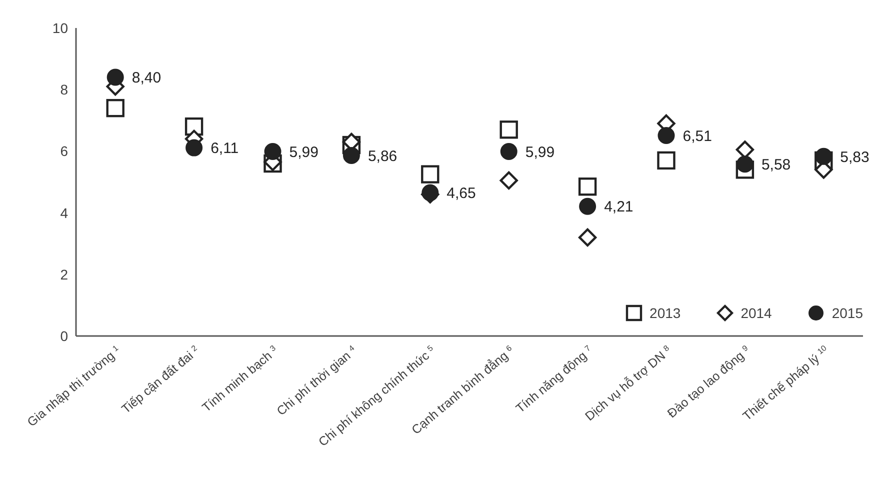  What do you see at coordinates (147, 78) in the screenshot?
I see `data-label: 8,40` at bounding box center [147, 78].